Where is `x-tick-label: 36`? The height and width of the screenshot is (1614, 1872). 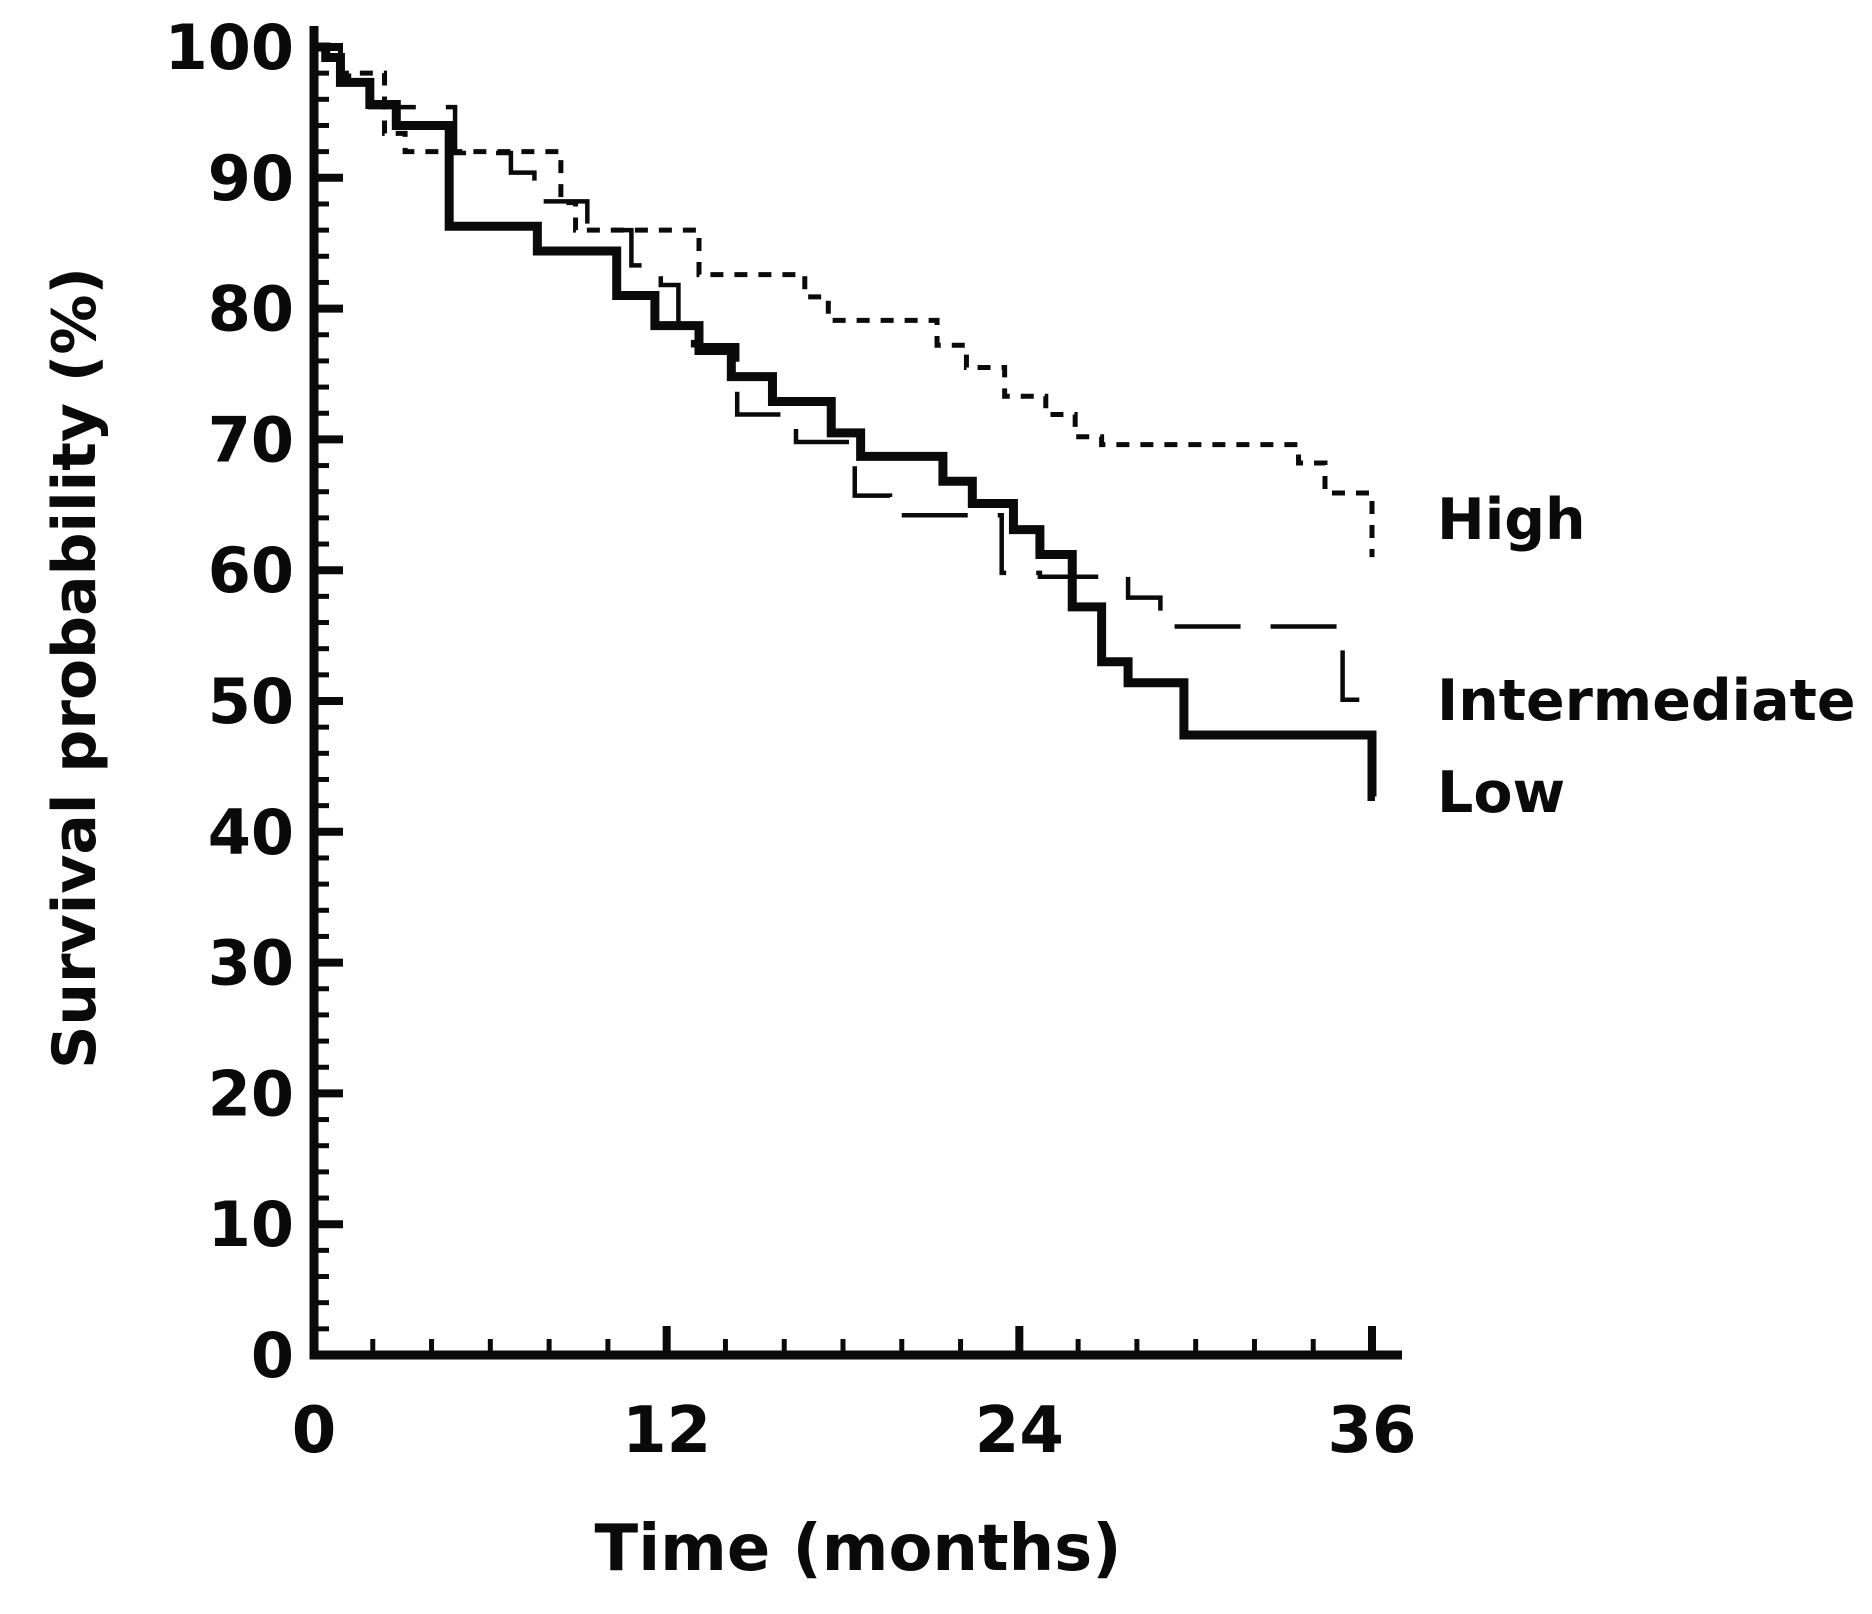 x-tick-label: 36 is located at coordinates (1371, 1431).